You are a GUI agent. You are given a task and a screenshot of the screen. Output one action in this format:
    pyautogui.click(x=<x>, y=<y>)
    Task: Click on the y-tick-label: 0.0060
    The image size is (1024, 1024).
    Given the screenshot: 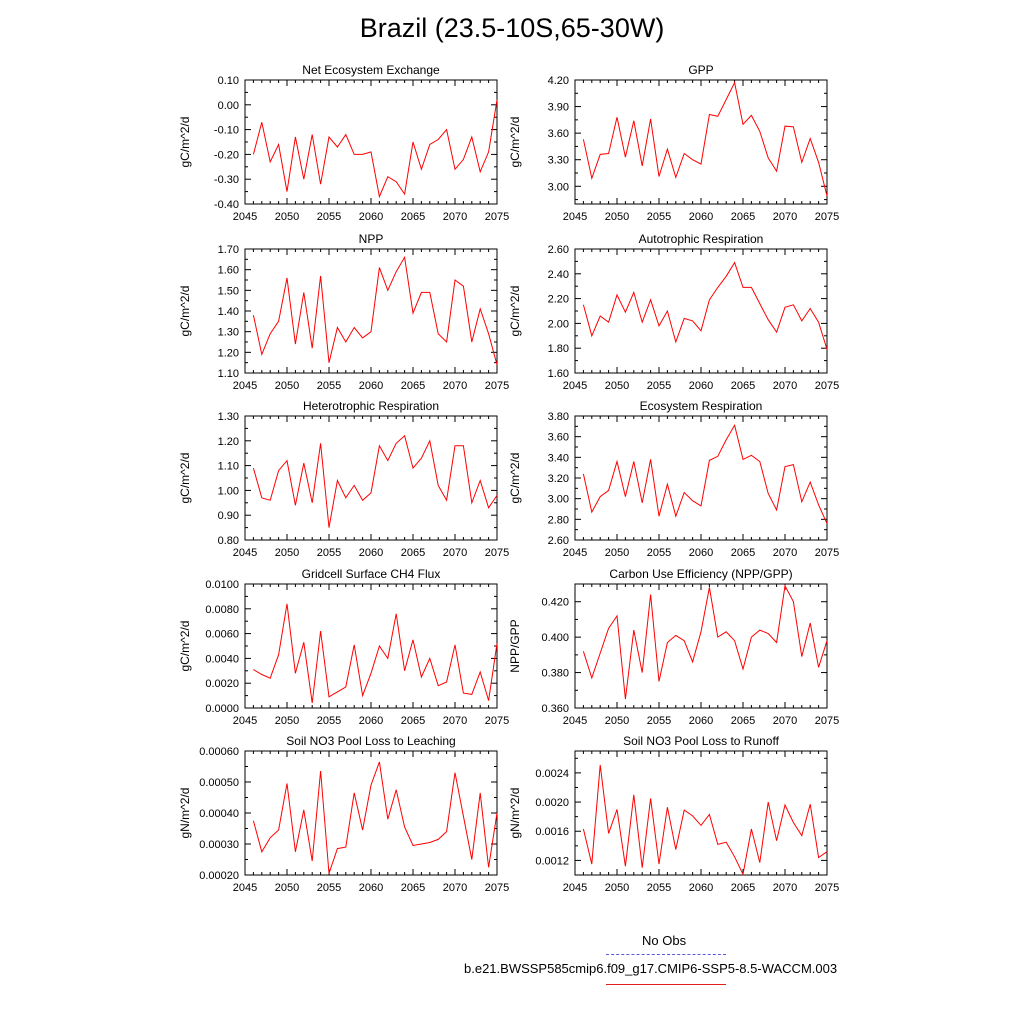 What is the action you would take?
    pyautogui.click(x=222, y=635)
    